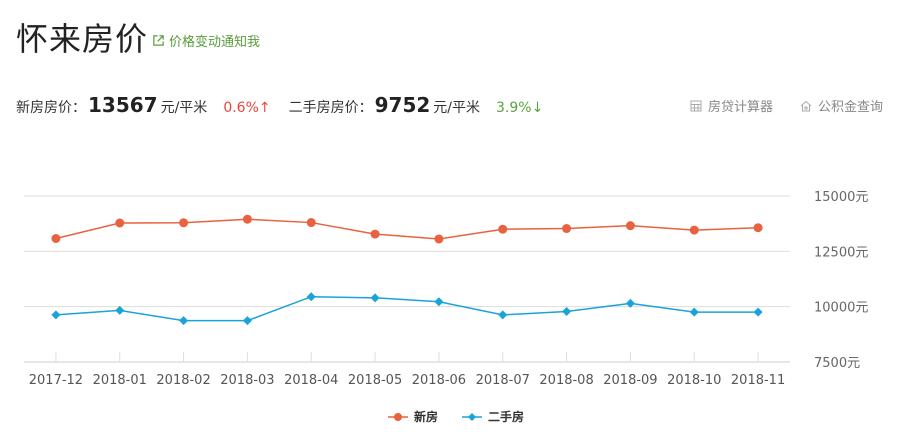 The height and width of the screenshot is (436, 898). What do you see at coordinates (841, 308) in the screenshot?
I see `y-tick-label: 10000元` at bounding box center [841, 308].